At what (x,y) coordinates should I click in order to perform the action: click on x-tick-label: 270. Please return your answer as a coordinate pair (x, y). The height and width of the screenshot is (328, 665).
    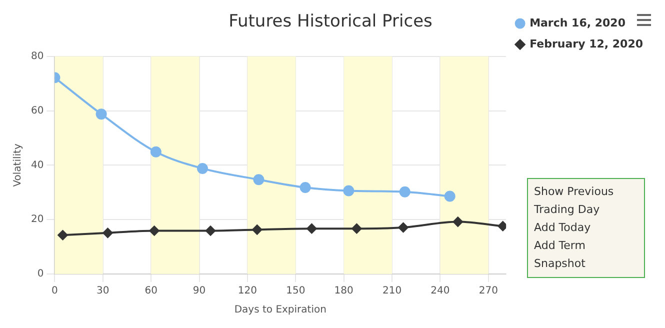
    Looking at the image, I should click on (488, 291).